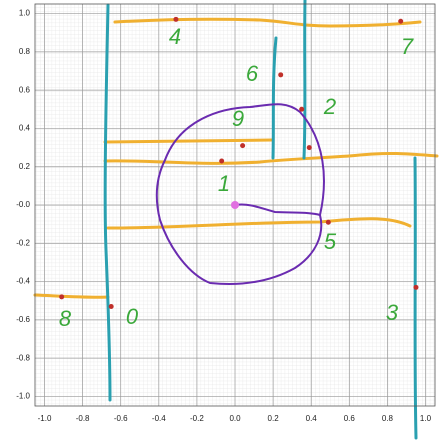  What do you see at coordinates (329, 106) in the screenshot?
I see `handwritten-number: 2` at bounding box center [329, 106].